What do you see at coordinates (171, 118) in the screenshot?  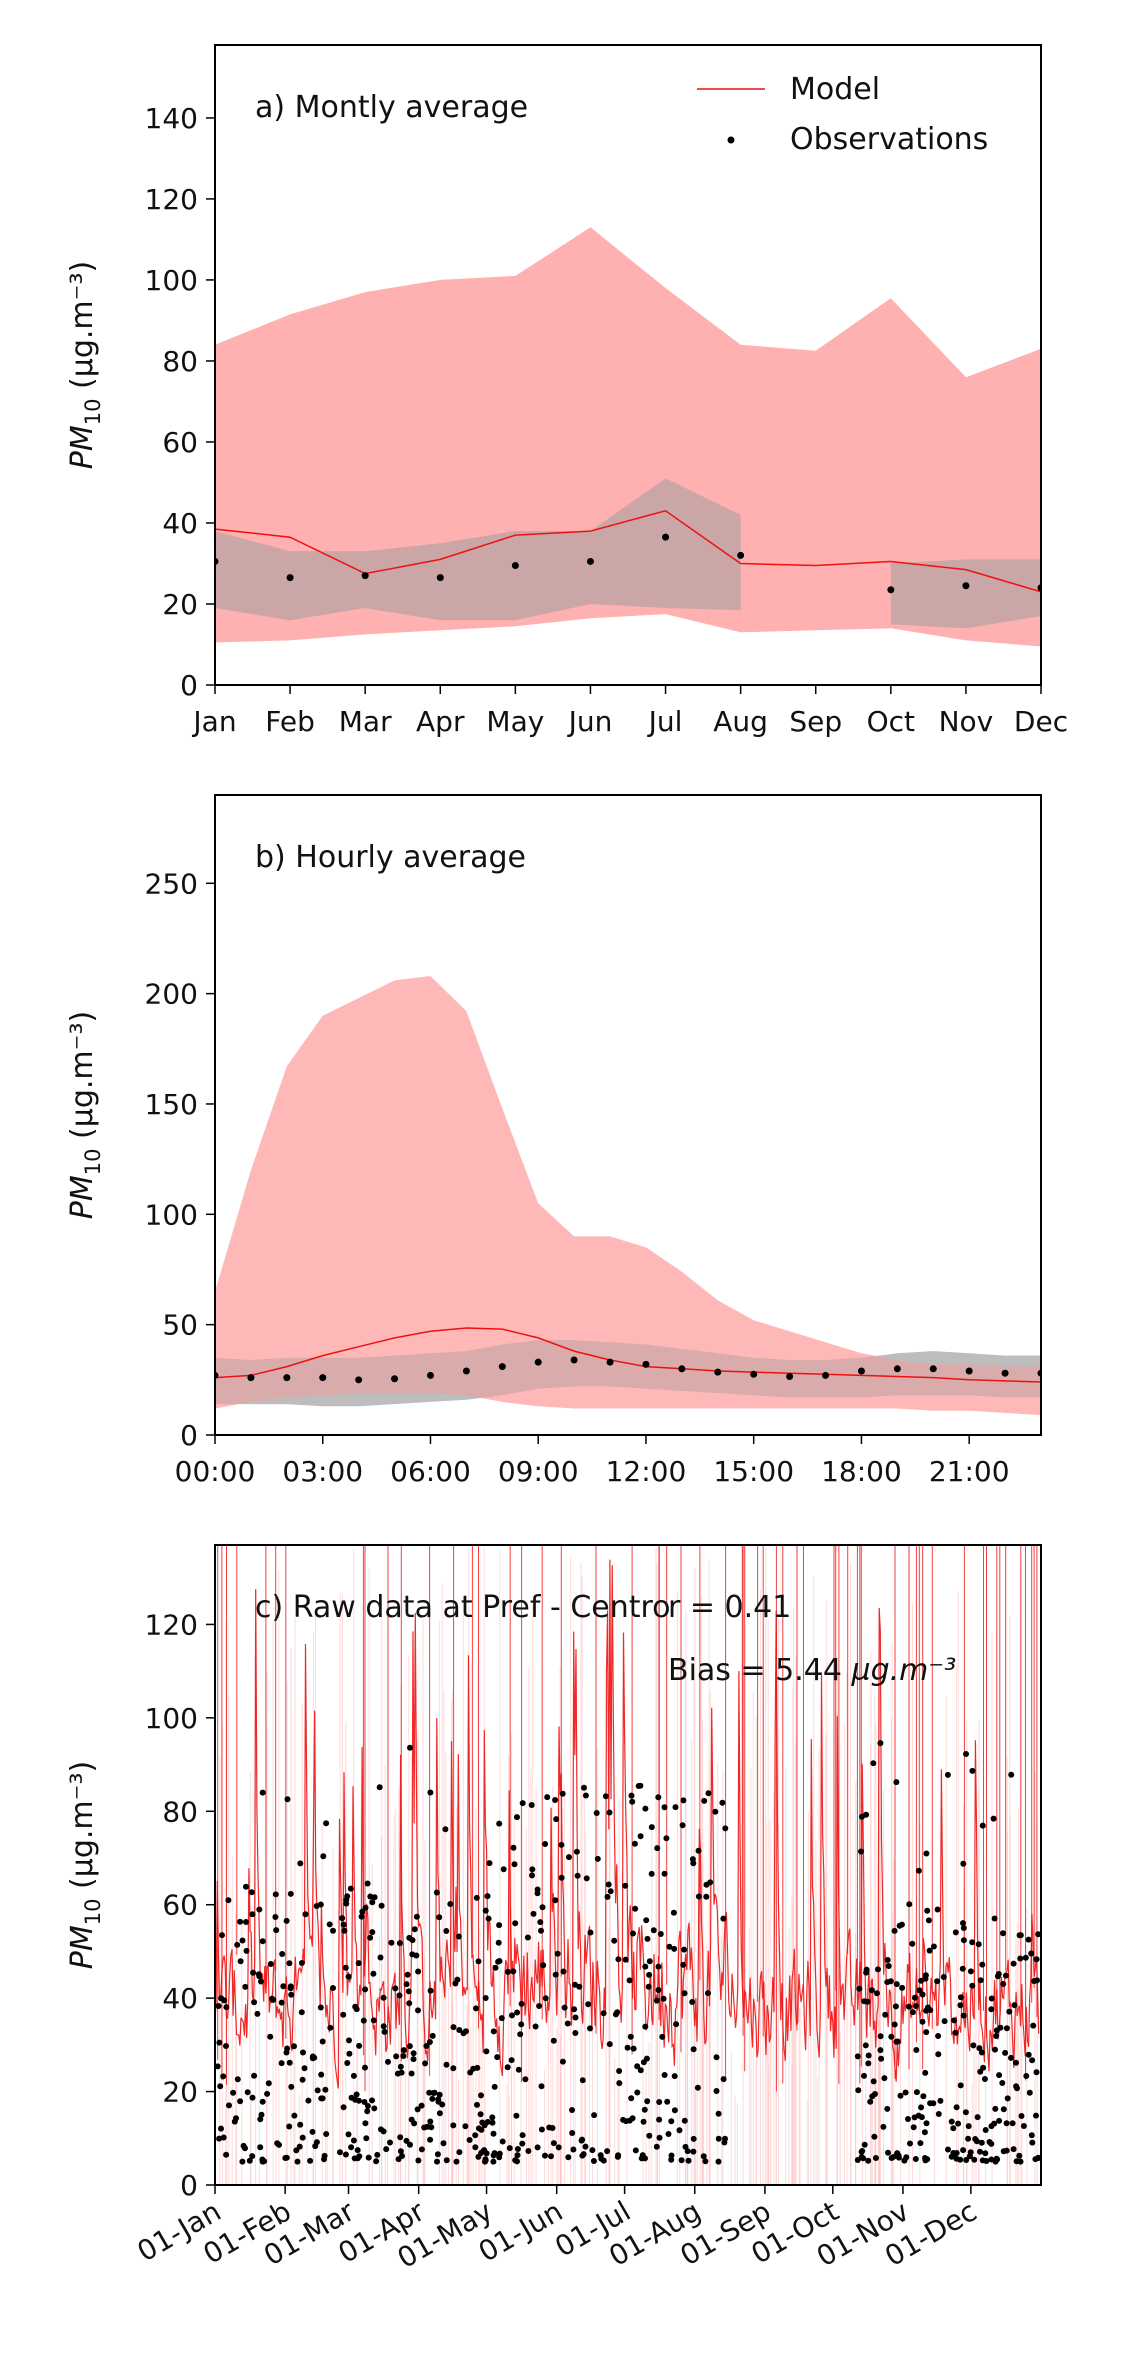 I see `panel-a-ytick-label: 140` at bounding box center [171, 118].